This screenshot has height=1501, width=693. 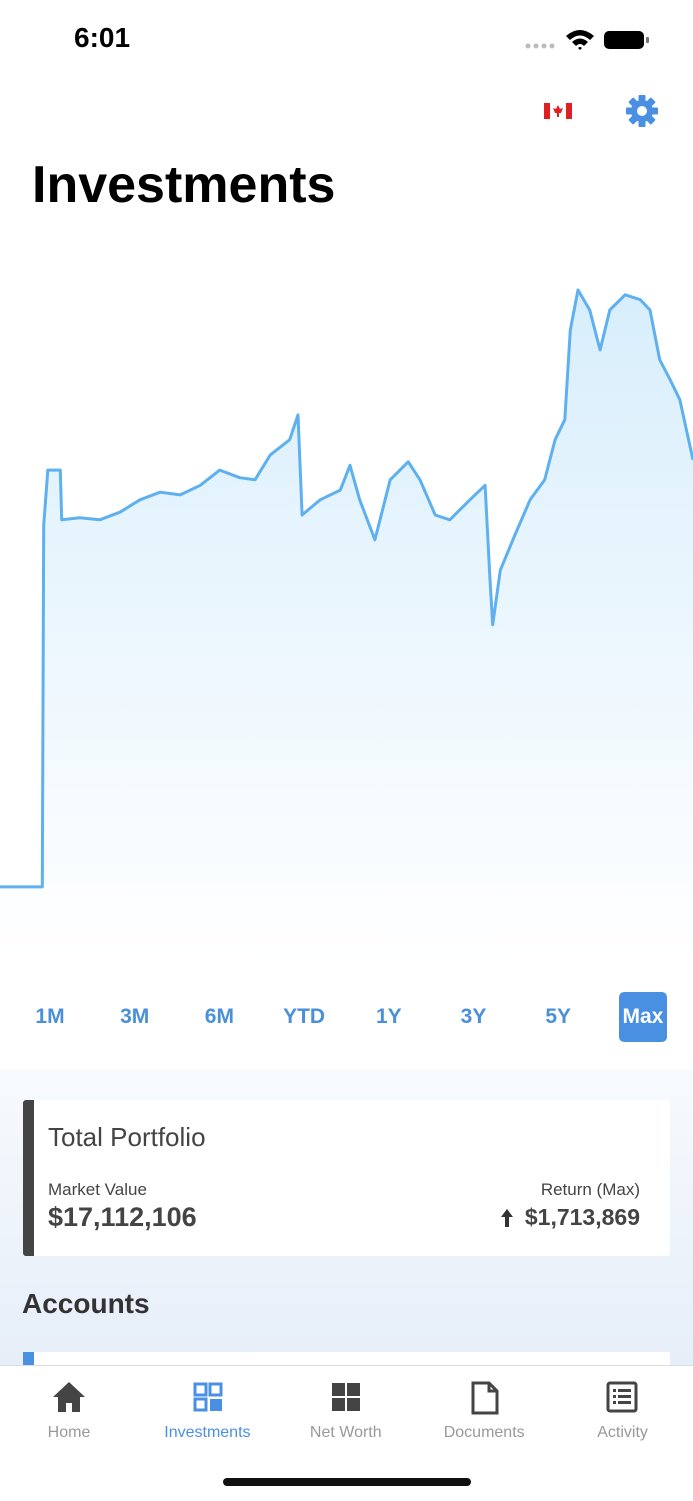 What do you see at coordinates (69, 1432) in the screenshot?
I see `tab-label: Home` at bounding box center [69, 1432].